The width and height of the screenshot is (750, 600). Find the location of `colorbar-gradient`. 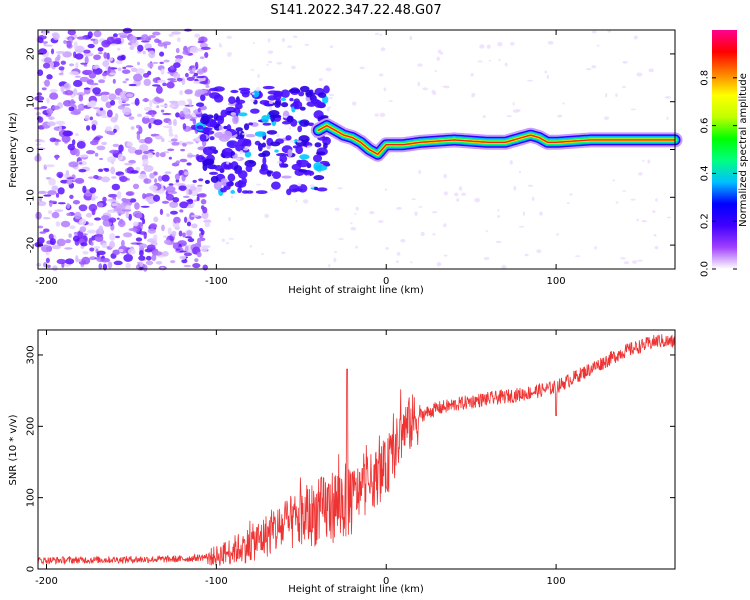

colorbar-gradient is located at coordinates (724, 149).